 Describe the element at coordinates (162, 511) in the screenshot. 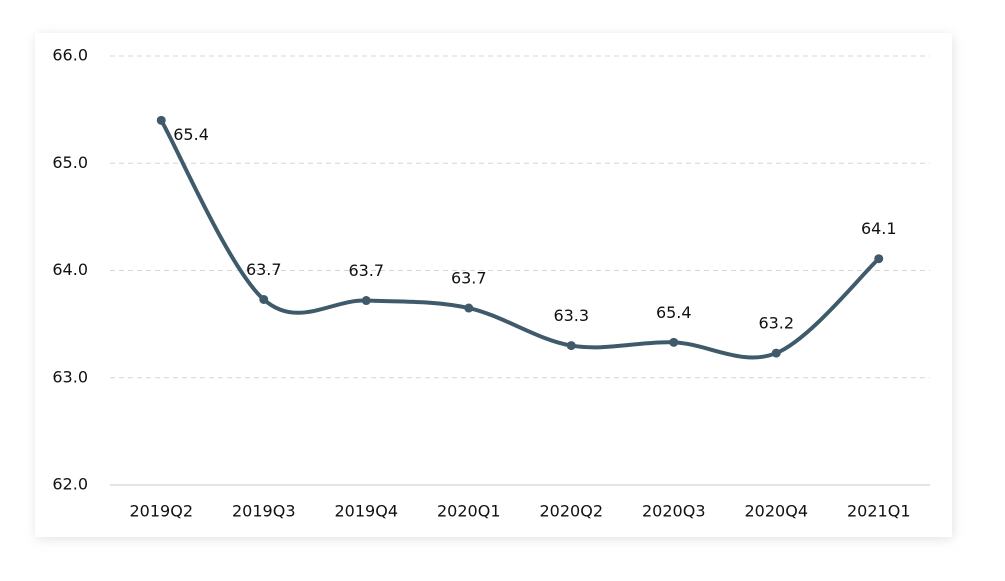

I see `x-tick-label: 2019Q2` at that location.